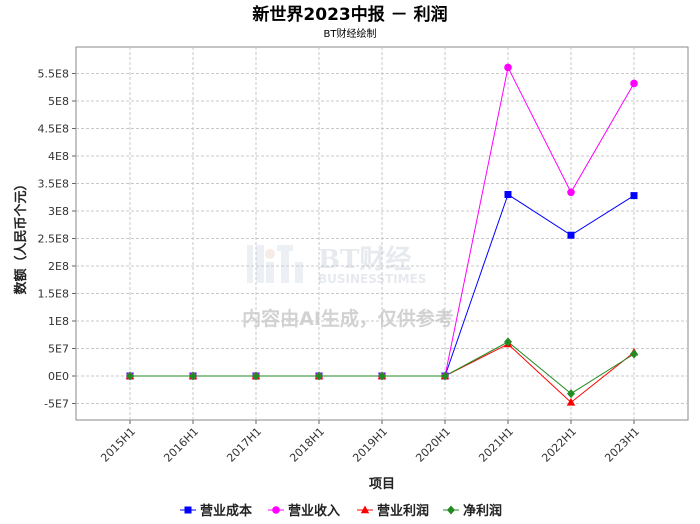 Image resolution: width=700 pixels, height=524 pixels. Describe the element at coordinates (244, 445) in the screenshot. I see `x-tick-label: 2017H1` at that location.